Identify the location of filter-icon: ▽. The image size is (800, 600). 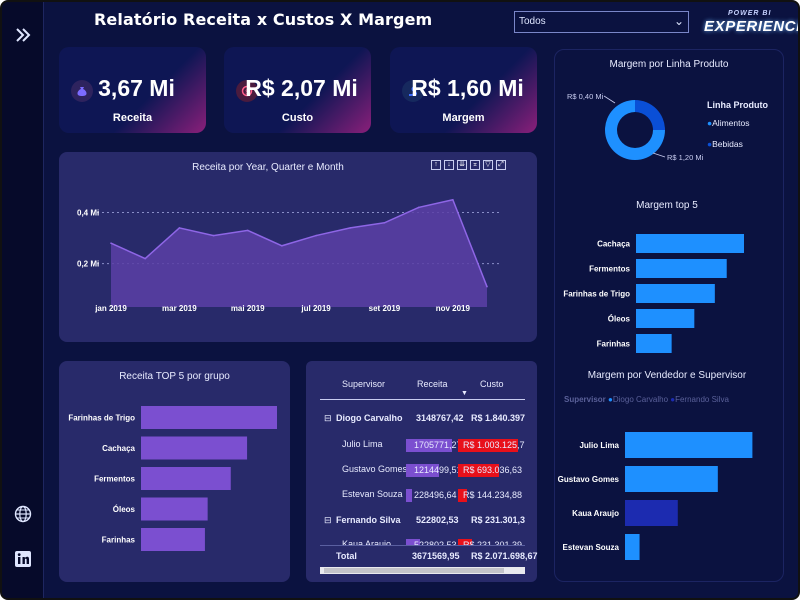
(488, 165).